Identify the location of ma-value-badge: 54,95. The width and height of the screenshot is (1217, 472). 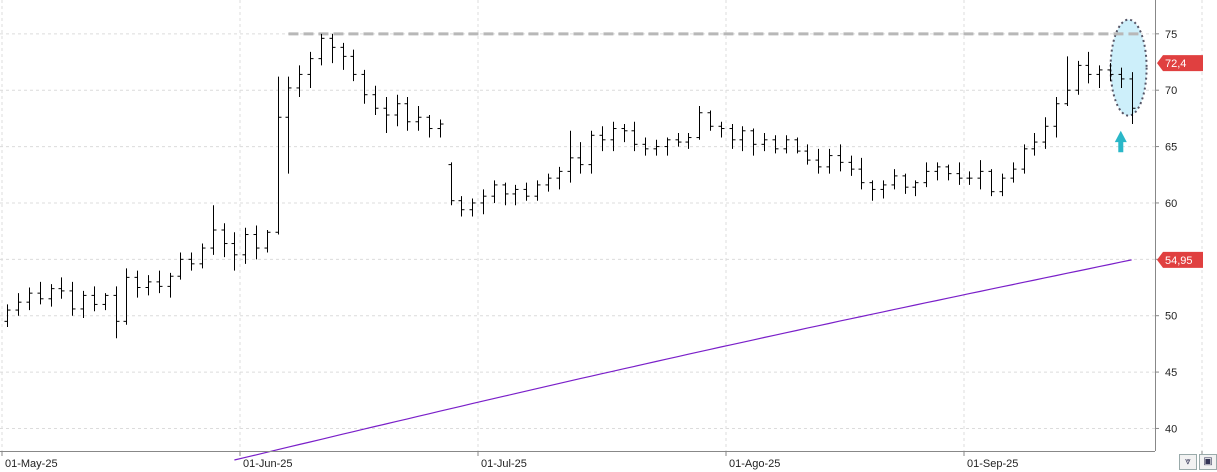
(1180, 259).